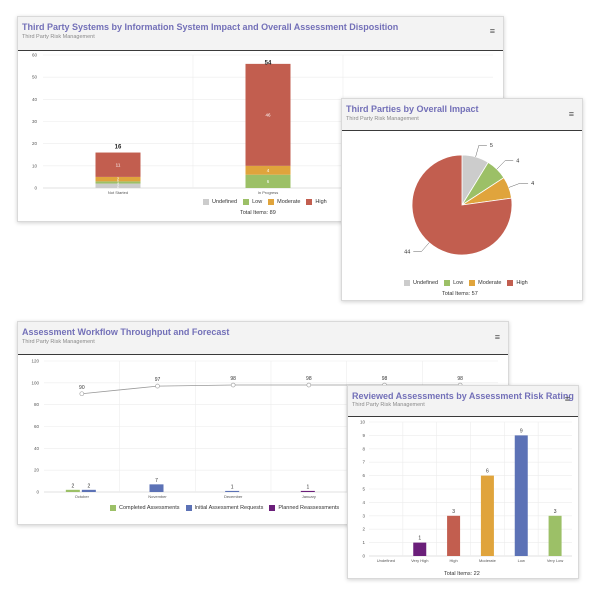 The height and width of the screenshot is (600, 600). Describe the element at coordinates (82, 388) in the screenshot. I see `line-point-label: 90` at that location.